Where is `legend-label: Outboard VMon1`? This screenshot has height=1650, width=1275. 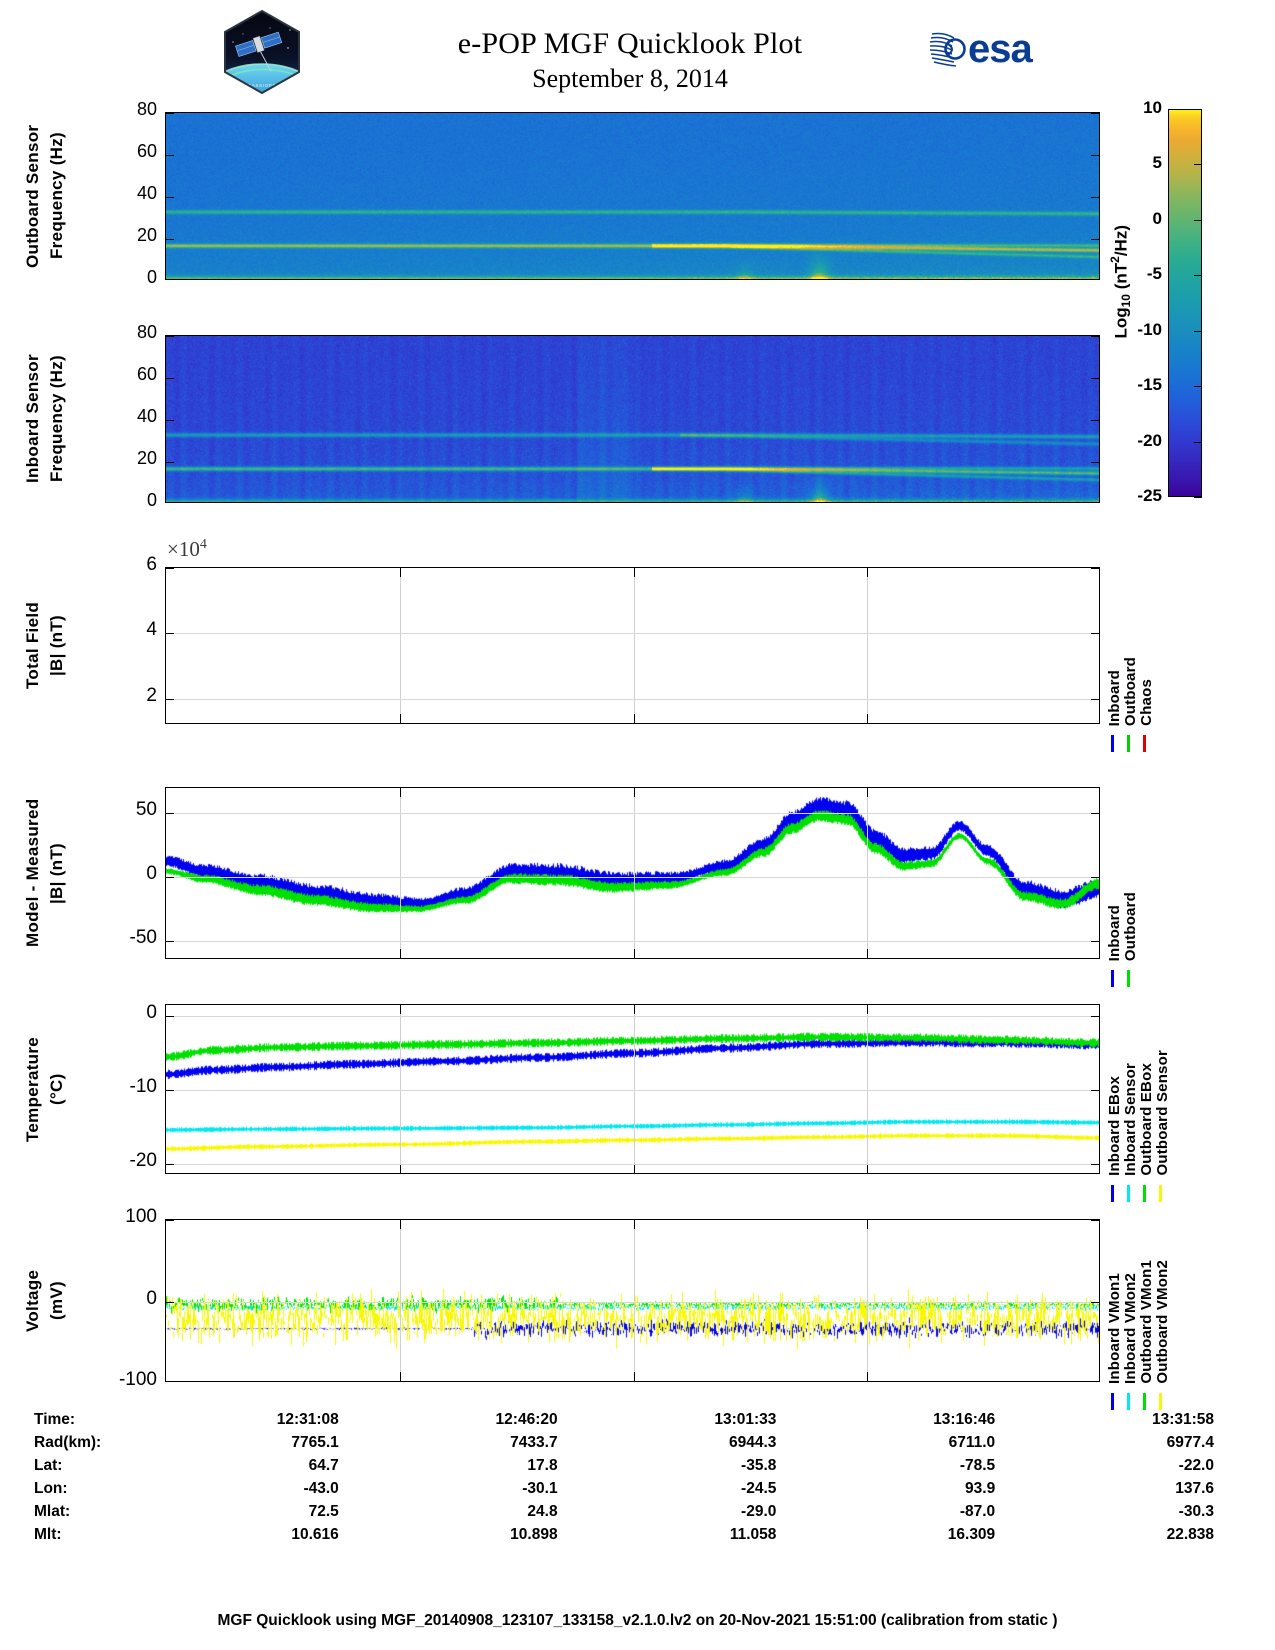 legend-label: Outboard VMon1 is located at coordinates (1146, 1322).